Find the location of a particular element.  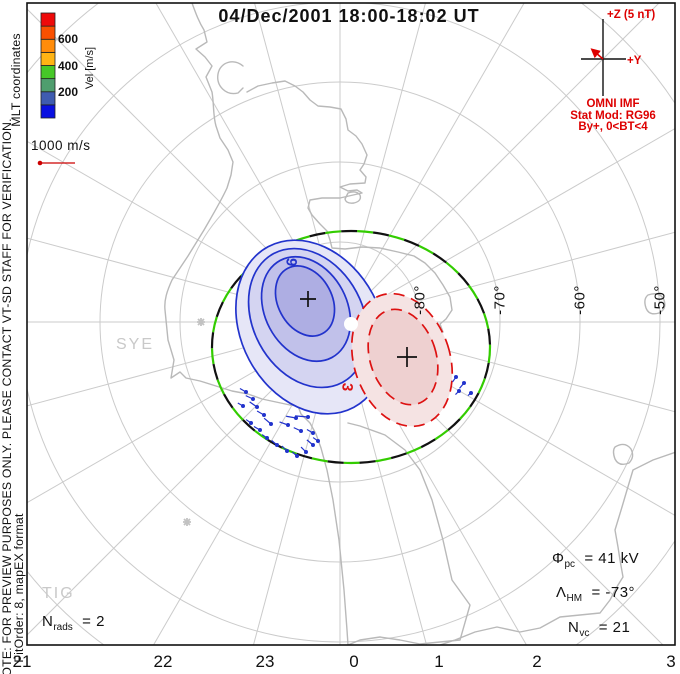

lat-label-70: -70° is located at coordinates (500, 300).